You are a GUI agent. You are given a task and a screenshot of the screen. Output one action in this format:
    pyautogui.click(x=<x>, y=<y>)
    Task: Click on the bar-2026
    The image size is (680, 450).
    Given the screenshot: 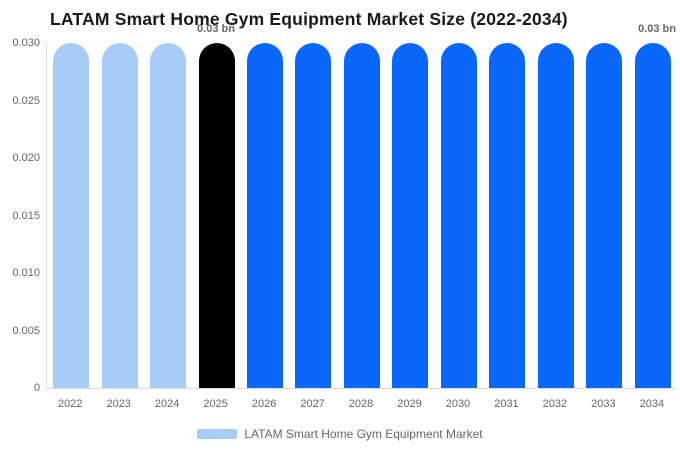 What is the action you would take?
    pyautogui.click(x=265, y=215)
    